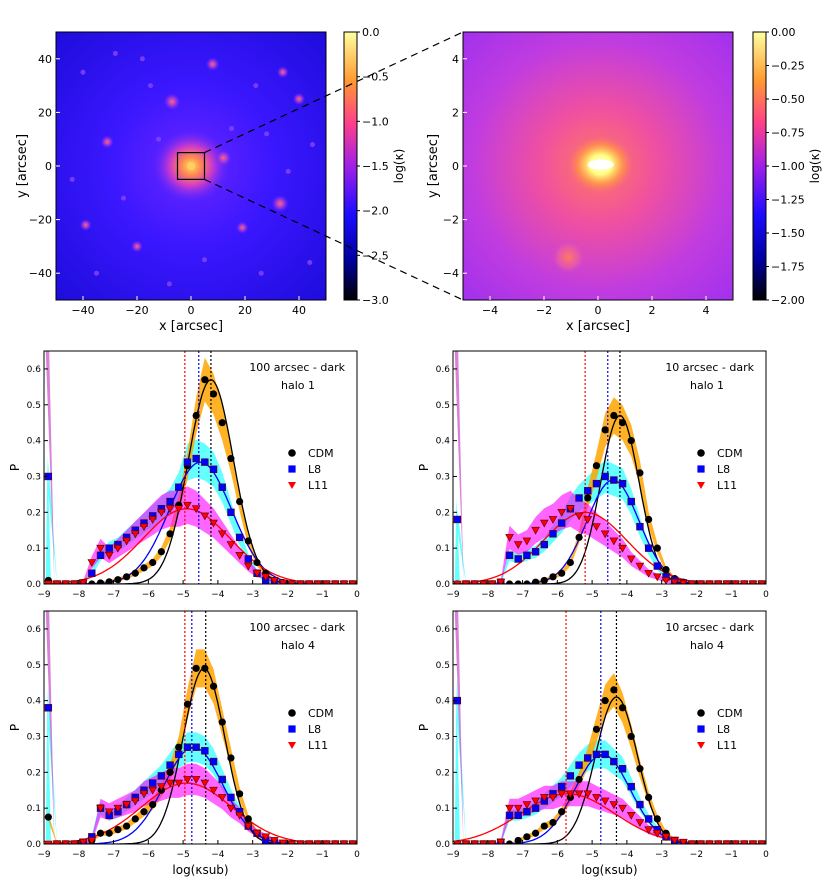  What do you see at coordinates (172, 102) in the screenshot?
I see `map-subhalo-spot` at bounding box center [172, 102].